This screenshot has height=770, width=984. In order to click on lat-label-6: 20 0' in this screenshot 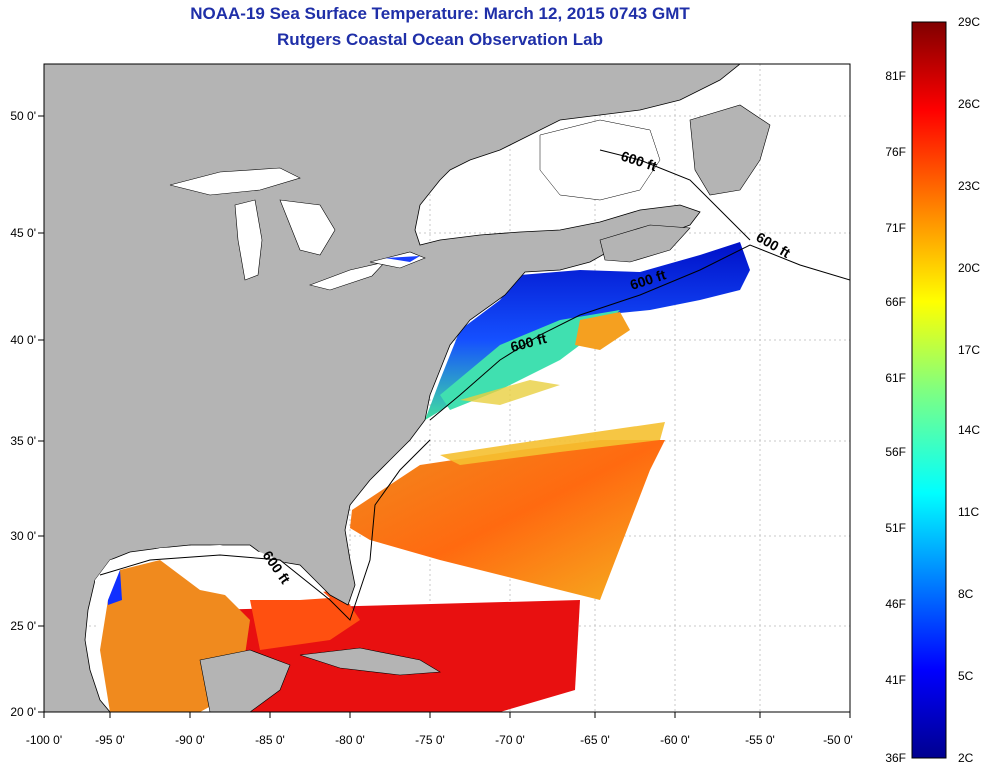, I will do `click(23, 712)`.